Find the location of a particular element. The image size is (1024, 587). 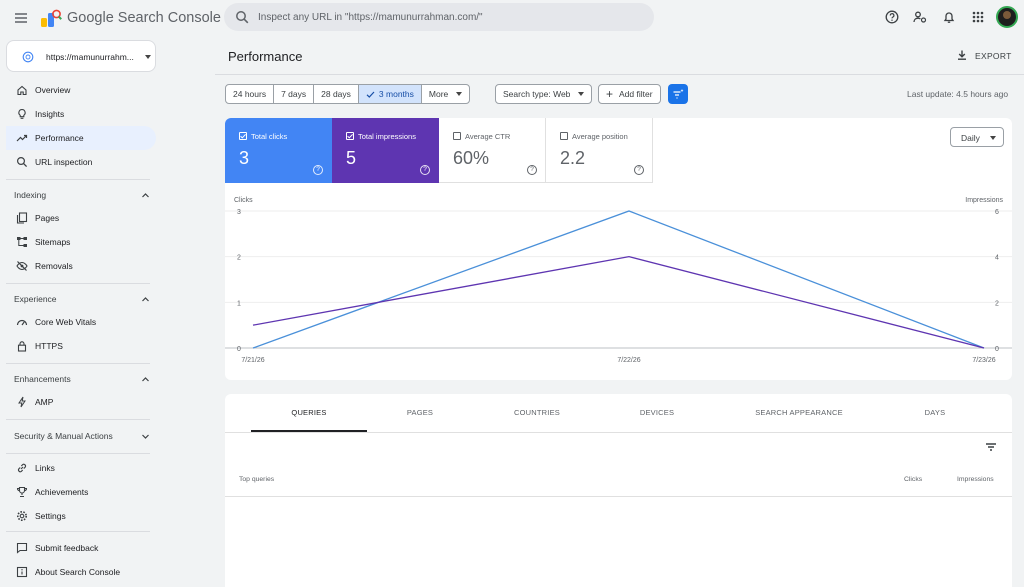

lightning-icon is located at coordinates (22, 402).